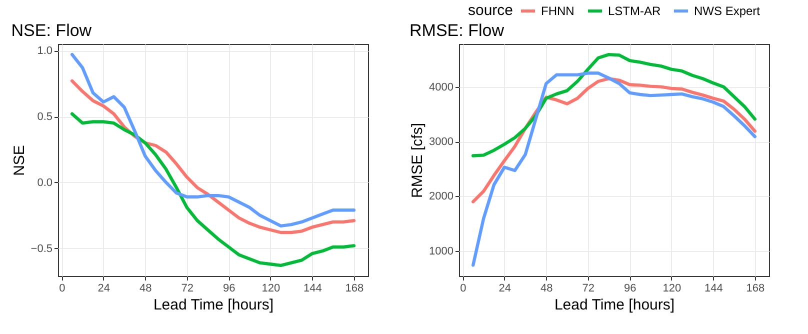  I want to click on legend-label: NWS Expert, so click(727, 11).